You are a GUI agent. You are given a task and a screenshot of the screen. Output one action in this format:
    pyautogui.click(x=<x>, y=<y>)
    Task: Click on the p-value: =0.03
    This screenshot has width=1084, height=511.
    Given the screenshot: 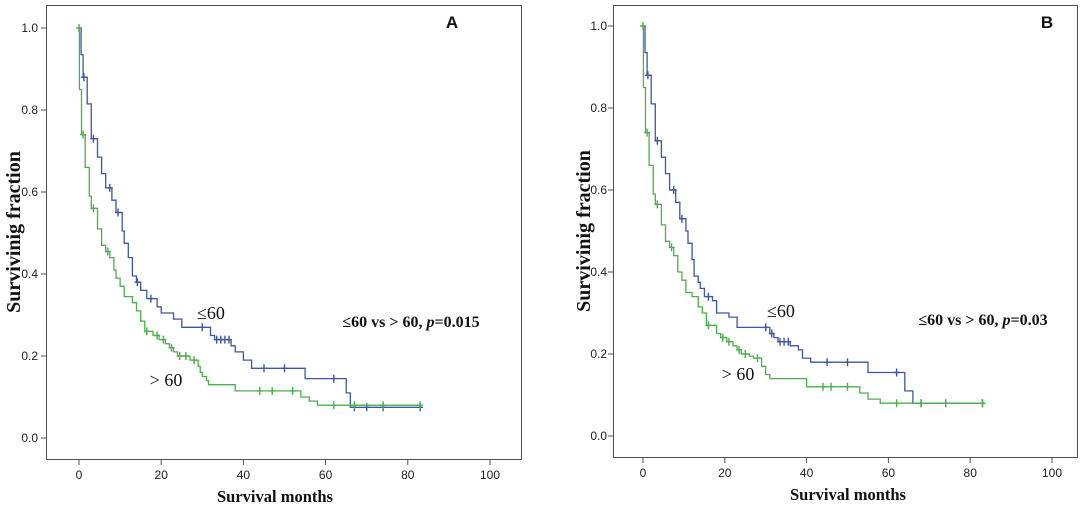 What is the action you would take?
    pyautogui.click(x=1029, y=320)
    